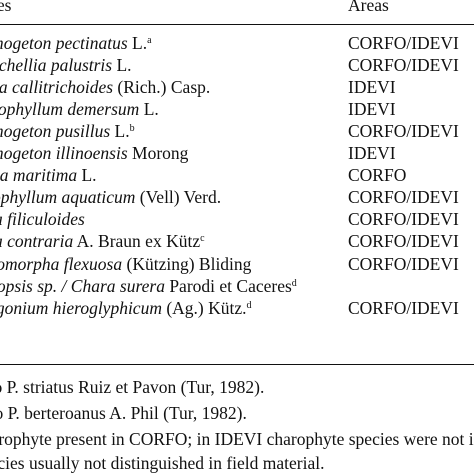  I want to click on species-authority: (Rich.) Casp., so click(162, 87).